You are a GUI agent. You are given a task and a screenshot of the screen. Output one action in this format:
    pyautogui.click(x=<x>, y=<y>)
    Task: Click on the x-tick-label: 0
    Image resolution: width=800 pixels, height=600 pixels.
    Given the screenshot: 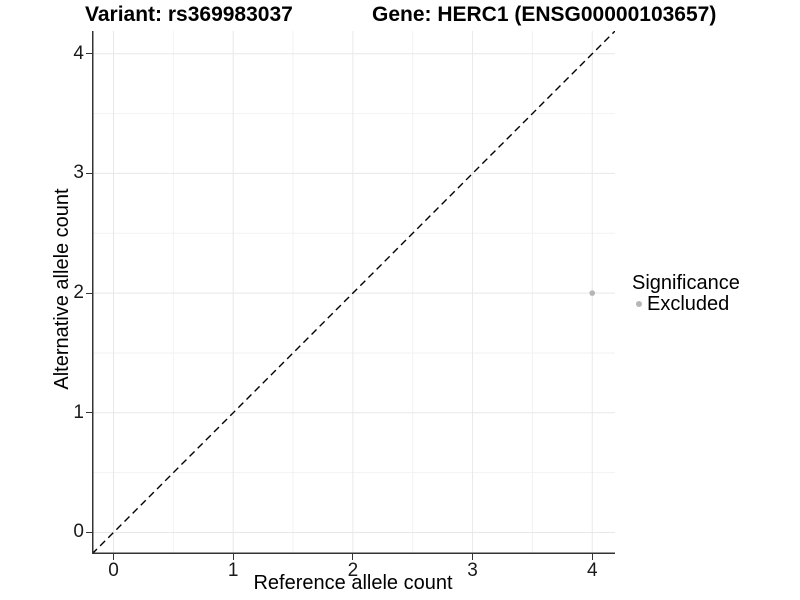 What is the action you would take?
    pyautogui.click(x=113, y=570)
    